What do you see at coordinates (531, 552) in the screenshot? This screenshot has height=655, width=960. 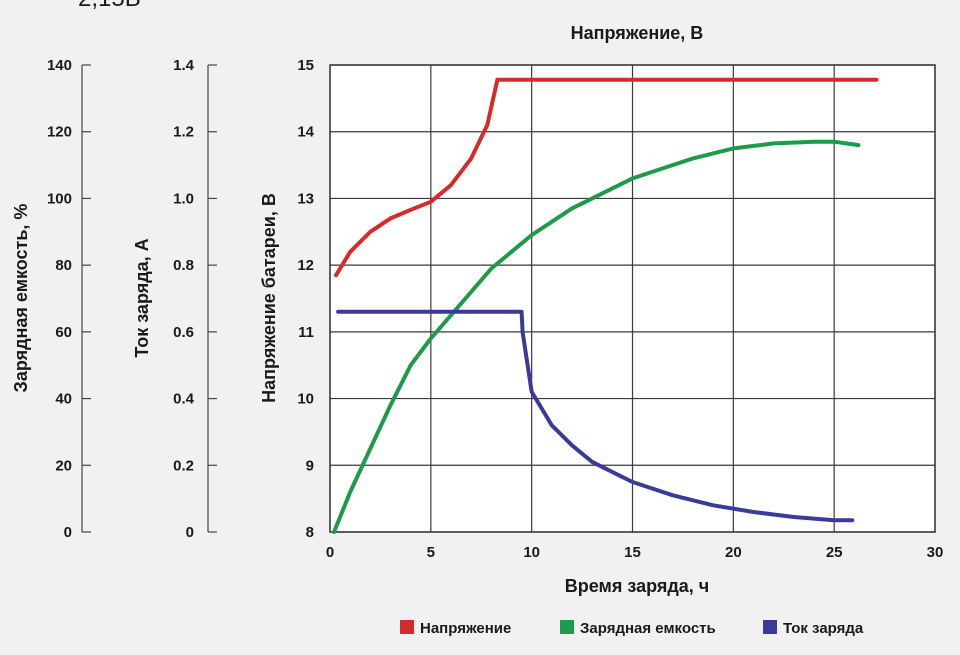 I see `x-tick-label: 10` at bounding box center [531, 552].